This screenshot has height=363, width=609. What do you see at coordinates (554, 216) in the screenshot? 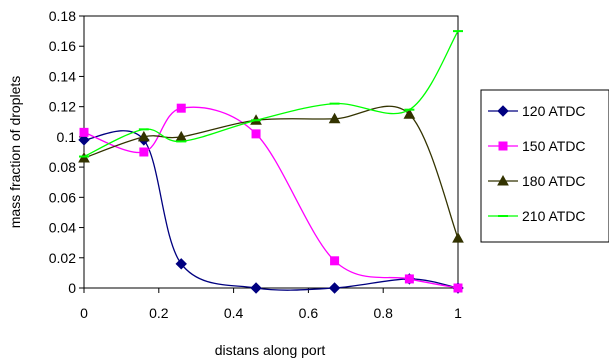
I see `legend-label: 210 ATDC` at bounding box center [554, 216].